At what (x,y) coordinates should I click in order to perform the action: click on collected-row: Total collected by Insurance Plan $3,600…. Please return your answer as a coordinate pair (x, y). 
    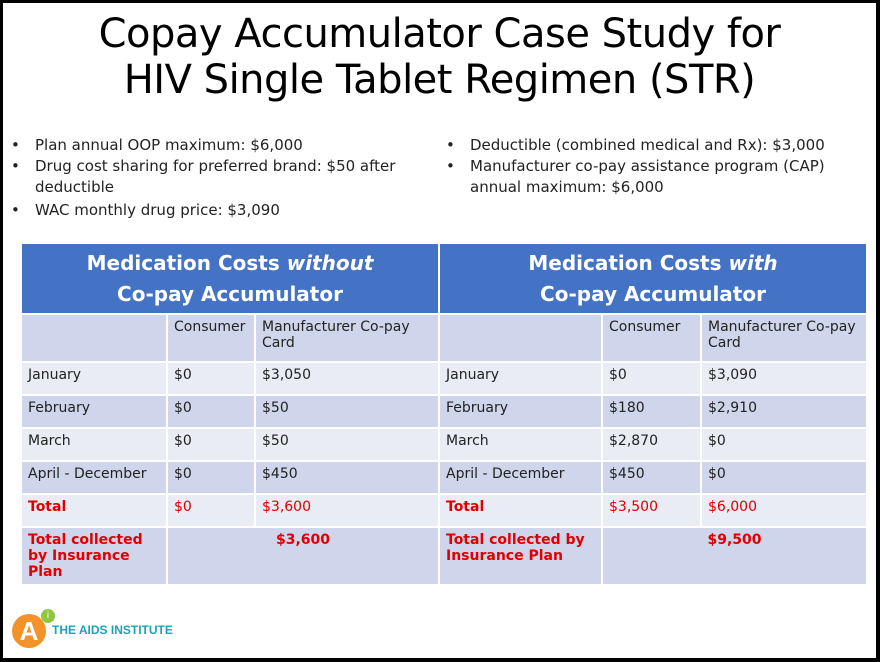
    Looking at the image, I should click on (444, 556).